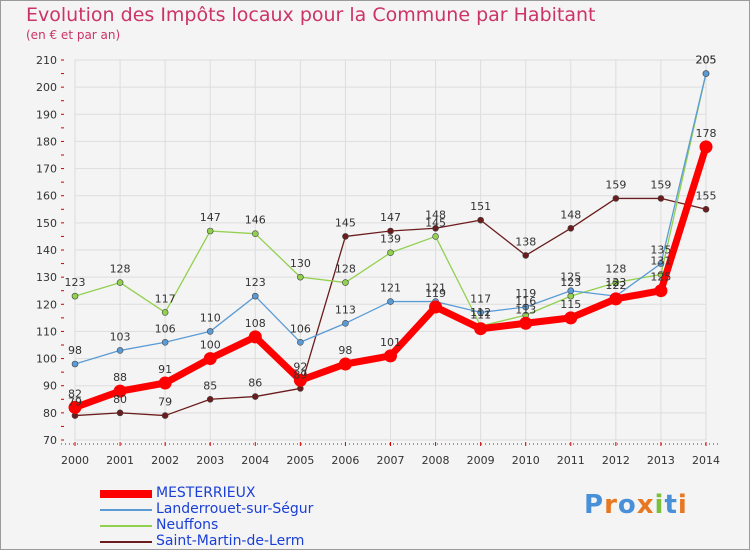 This screenshot has height=550, width=750. Describe the element at coordinates (255, 220) in the screenshot. I see `data-label: 146` at that location.